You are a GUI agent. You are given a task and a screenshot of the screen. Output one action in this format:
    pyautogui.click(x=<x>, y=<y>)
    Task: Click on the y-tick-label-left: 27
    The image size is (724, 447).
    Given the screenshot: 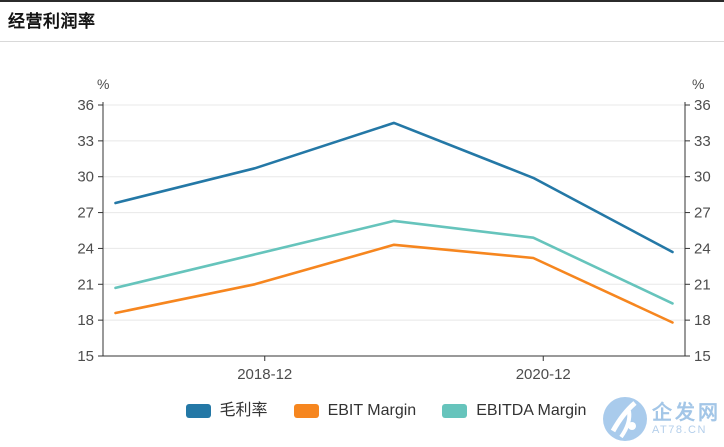 What is the action you would take?
    pyautogui.click(x=85, y=213)
    